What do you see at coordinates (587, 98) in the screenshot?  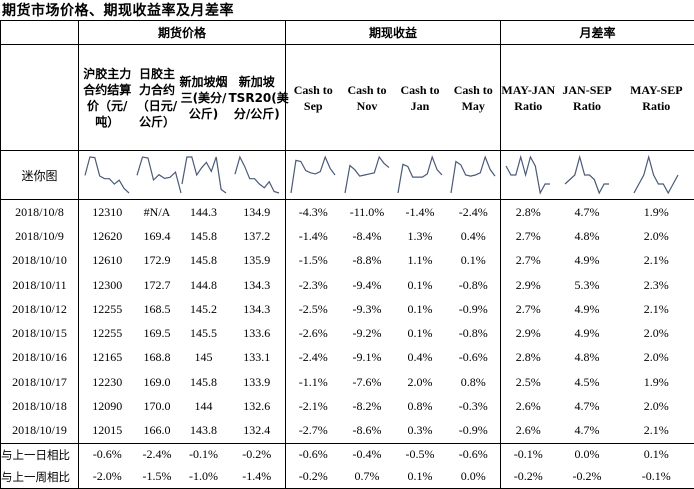 I see `column-header: JAN-SEP Ratio` at bounding box center [587, 98].